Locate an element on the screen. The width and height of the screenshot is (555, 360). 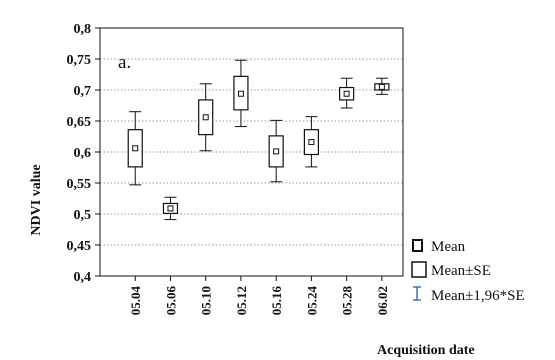
box-05.10 is located at coordinates (206, 117).